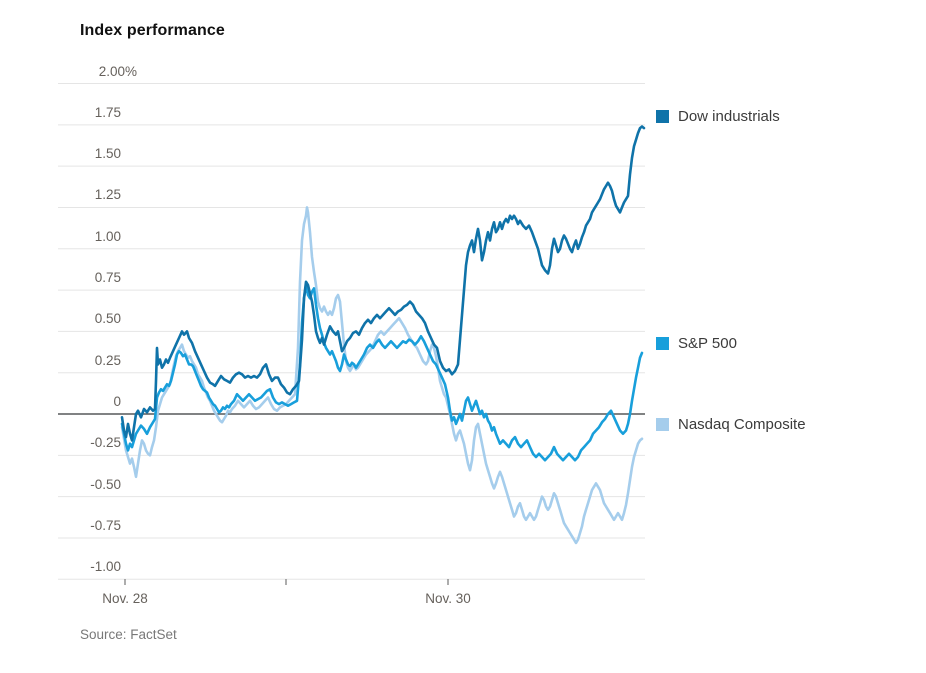 The width and height of the screenshot is (926, 673). What do you see at coordinates (152, 30) in the screenshot?
I see `chart-title: Index performance` at bounding box center [152, 30].